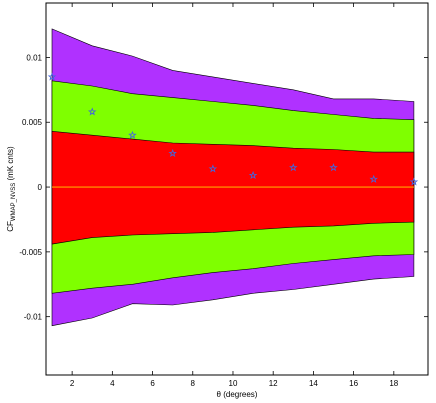 The image size is (436, 403). I want to click on x-tick-label: 8, so click(193, 383).